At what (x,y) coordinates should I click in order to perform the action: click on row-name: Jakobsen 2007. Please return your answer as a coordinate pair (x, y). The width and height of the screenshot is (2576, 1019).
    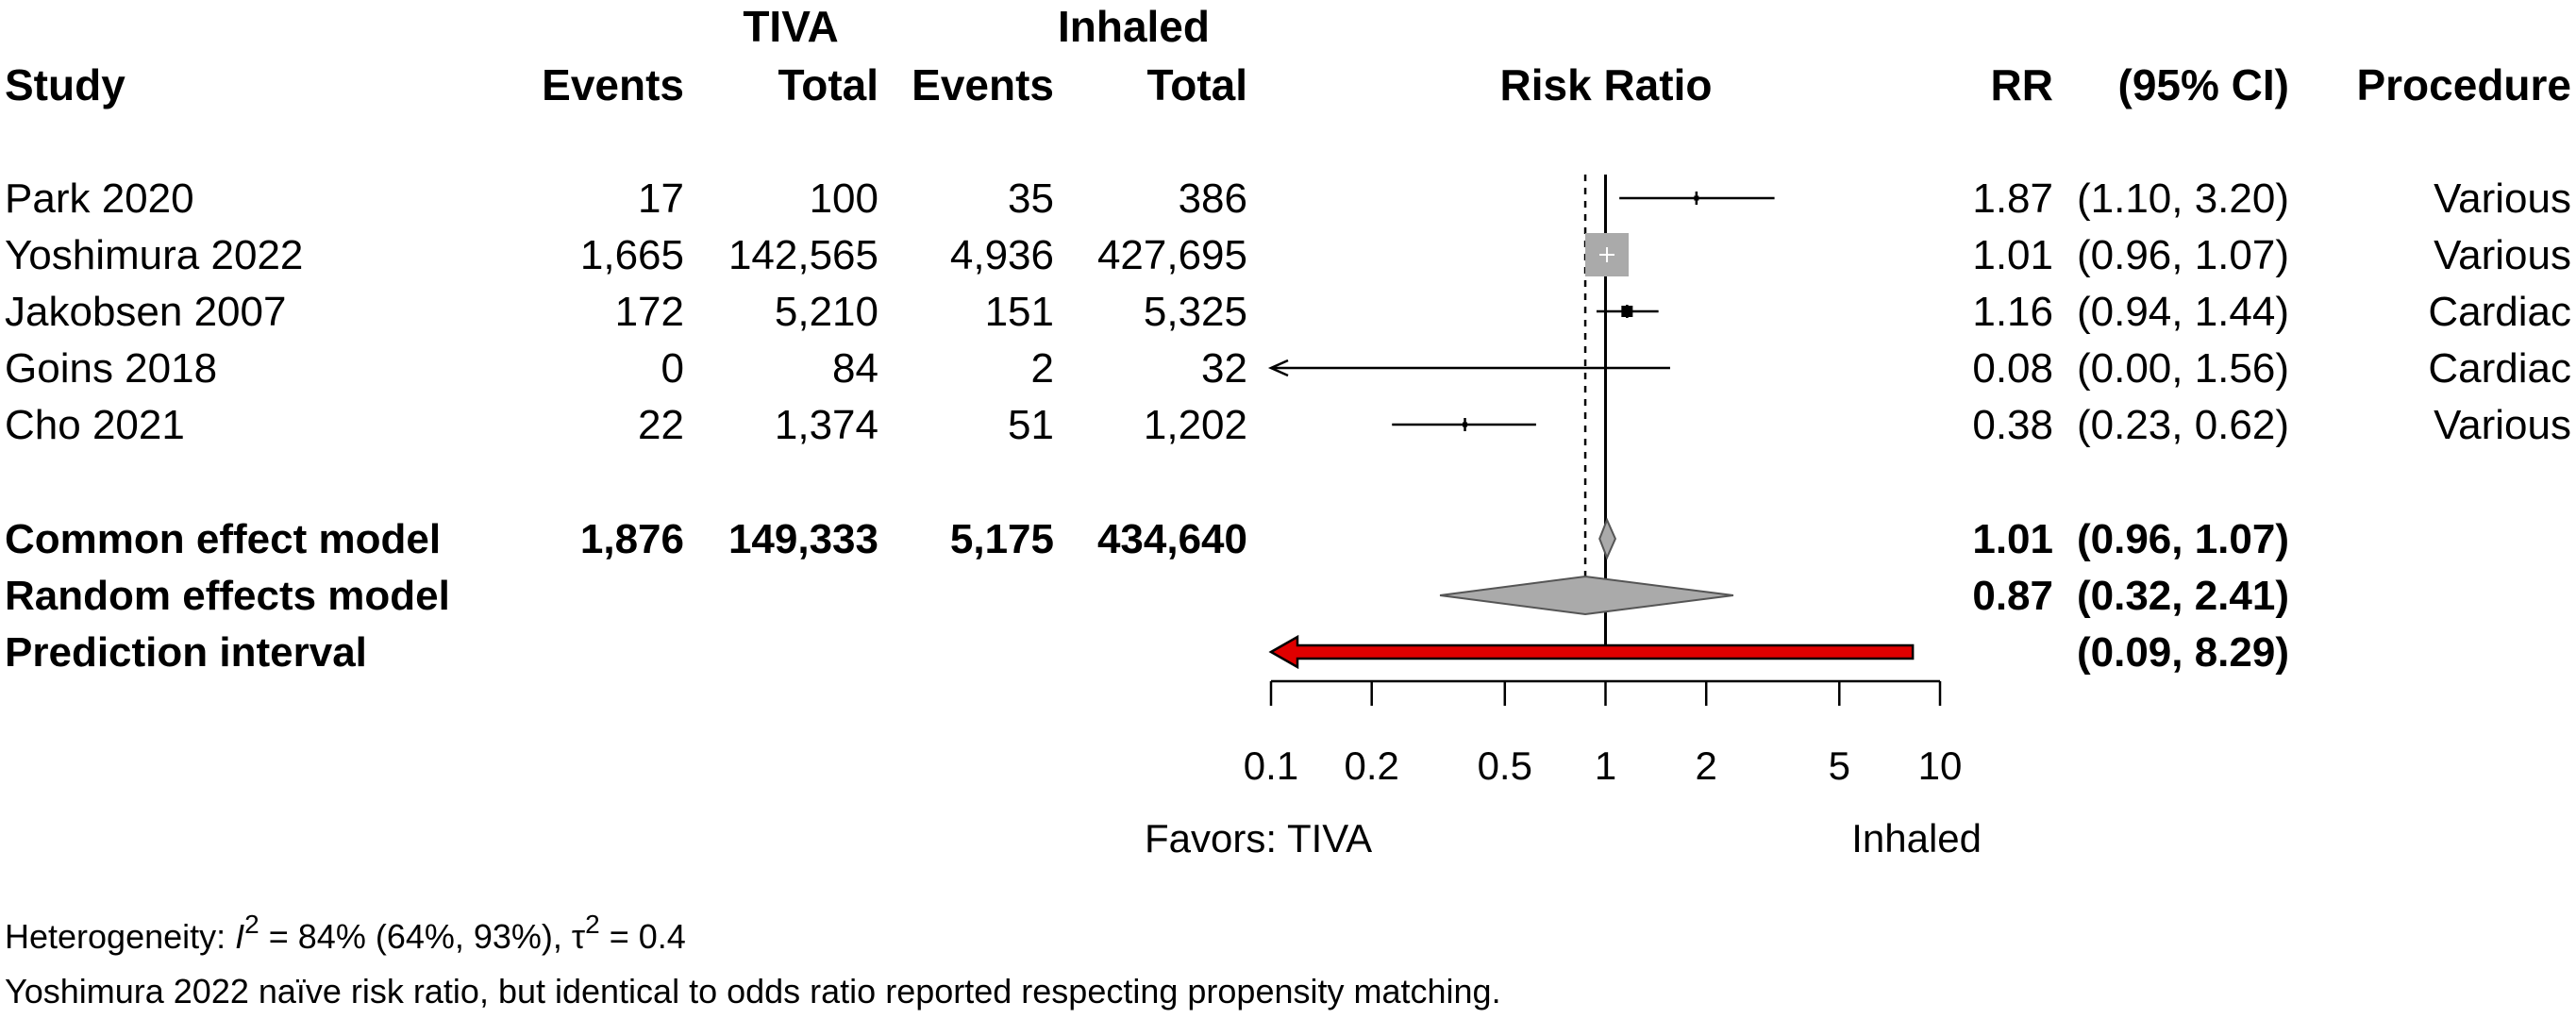
    Looking at the image, I should click on (145, 312).